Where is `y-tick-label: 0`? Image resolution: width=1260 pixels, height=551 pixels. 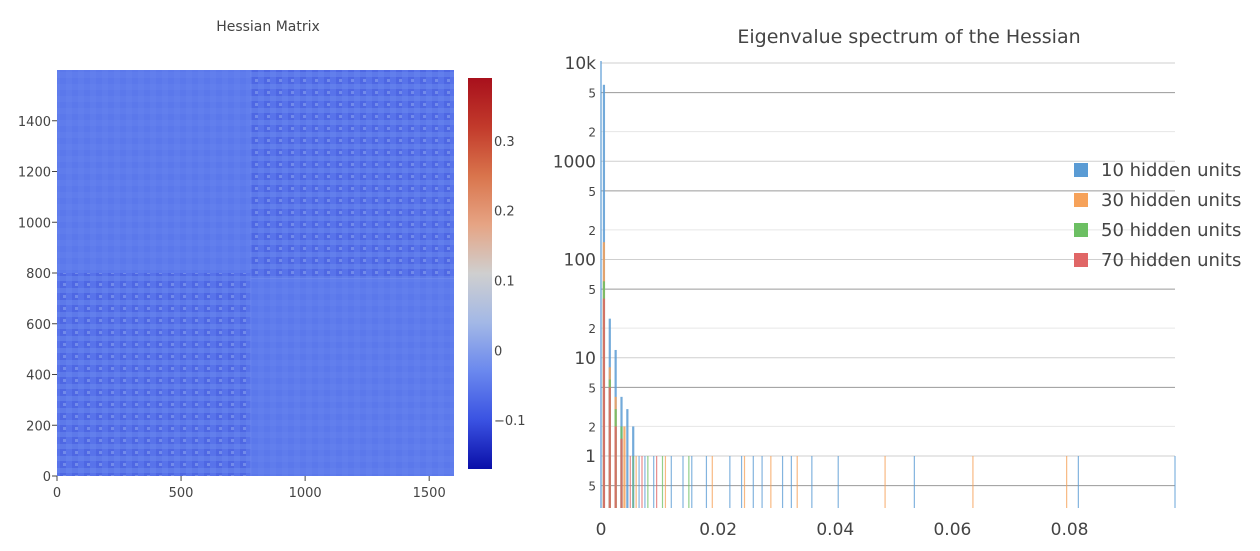
y-tick-label: 0 is located at coordinates (47, 477).